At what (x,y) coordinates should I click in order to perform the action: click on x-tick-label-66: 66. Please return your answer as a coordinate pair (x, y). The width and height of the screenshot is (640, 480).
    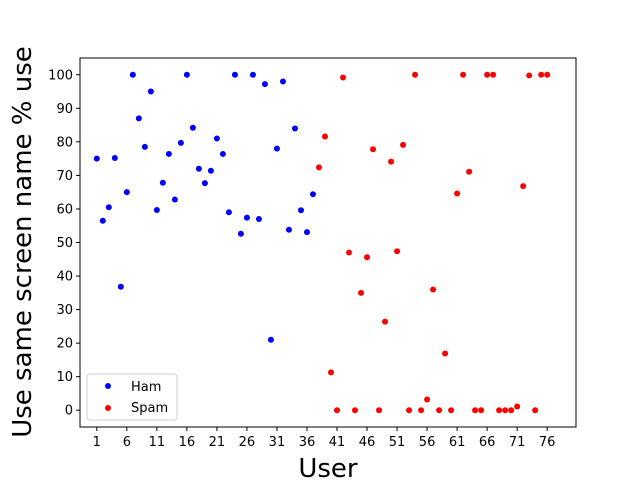
    Looking at the image, I should click on (487, 442).